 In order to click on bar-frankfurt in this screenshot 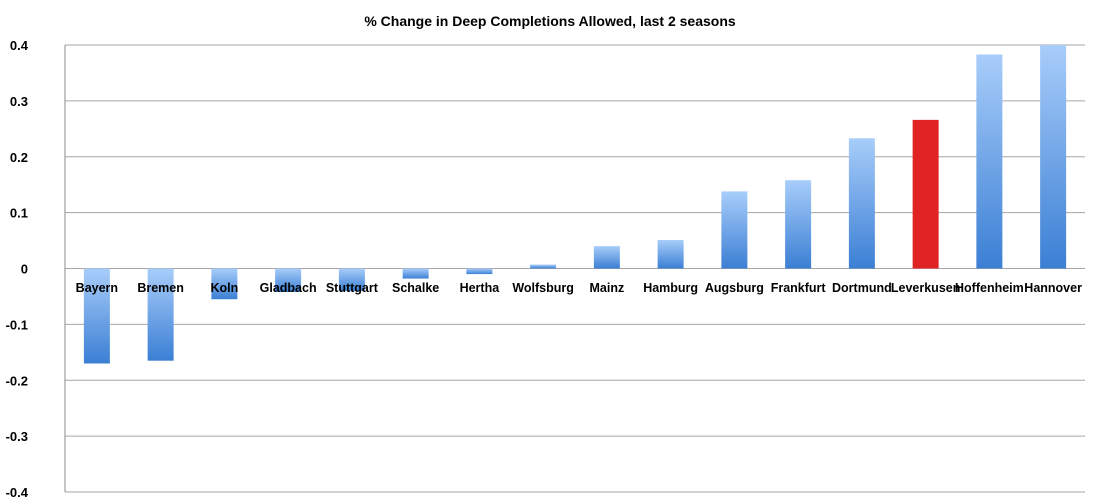, I will do `click(798, 224)`.